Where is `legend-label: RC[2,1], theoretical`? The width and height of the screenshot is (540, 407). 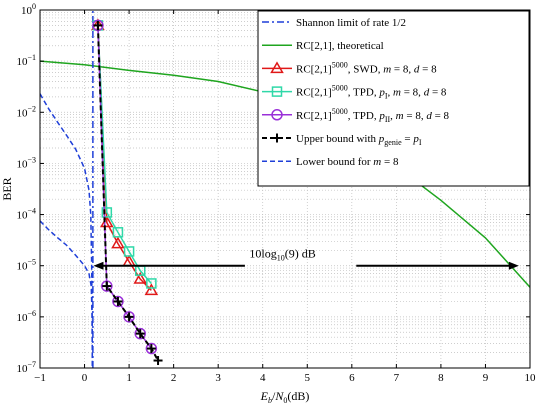 legend-label: RC[2,1], theoretical is located at coordinates (340, 46).